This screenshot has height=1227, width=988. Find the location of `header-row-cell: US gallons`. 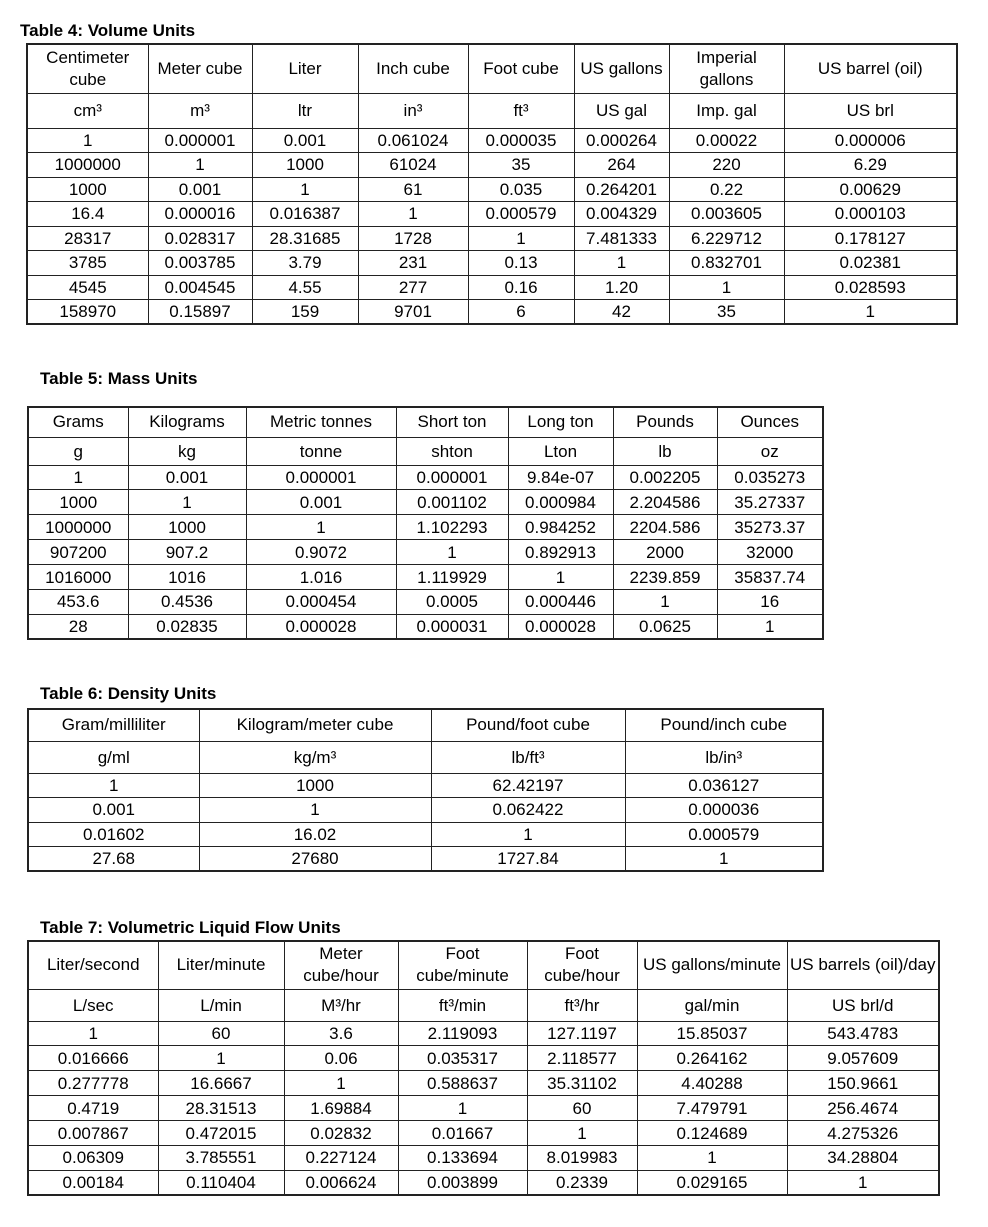

header-row-cell: US gallons is located at coordinates (621, 68).